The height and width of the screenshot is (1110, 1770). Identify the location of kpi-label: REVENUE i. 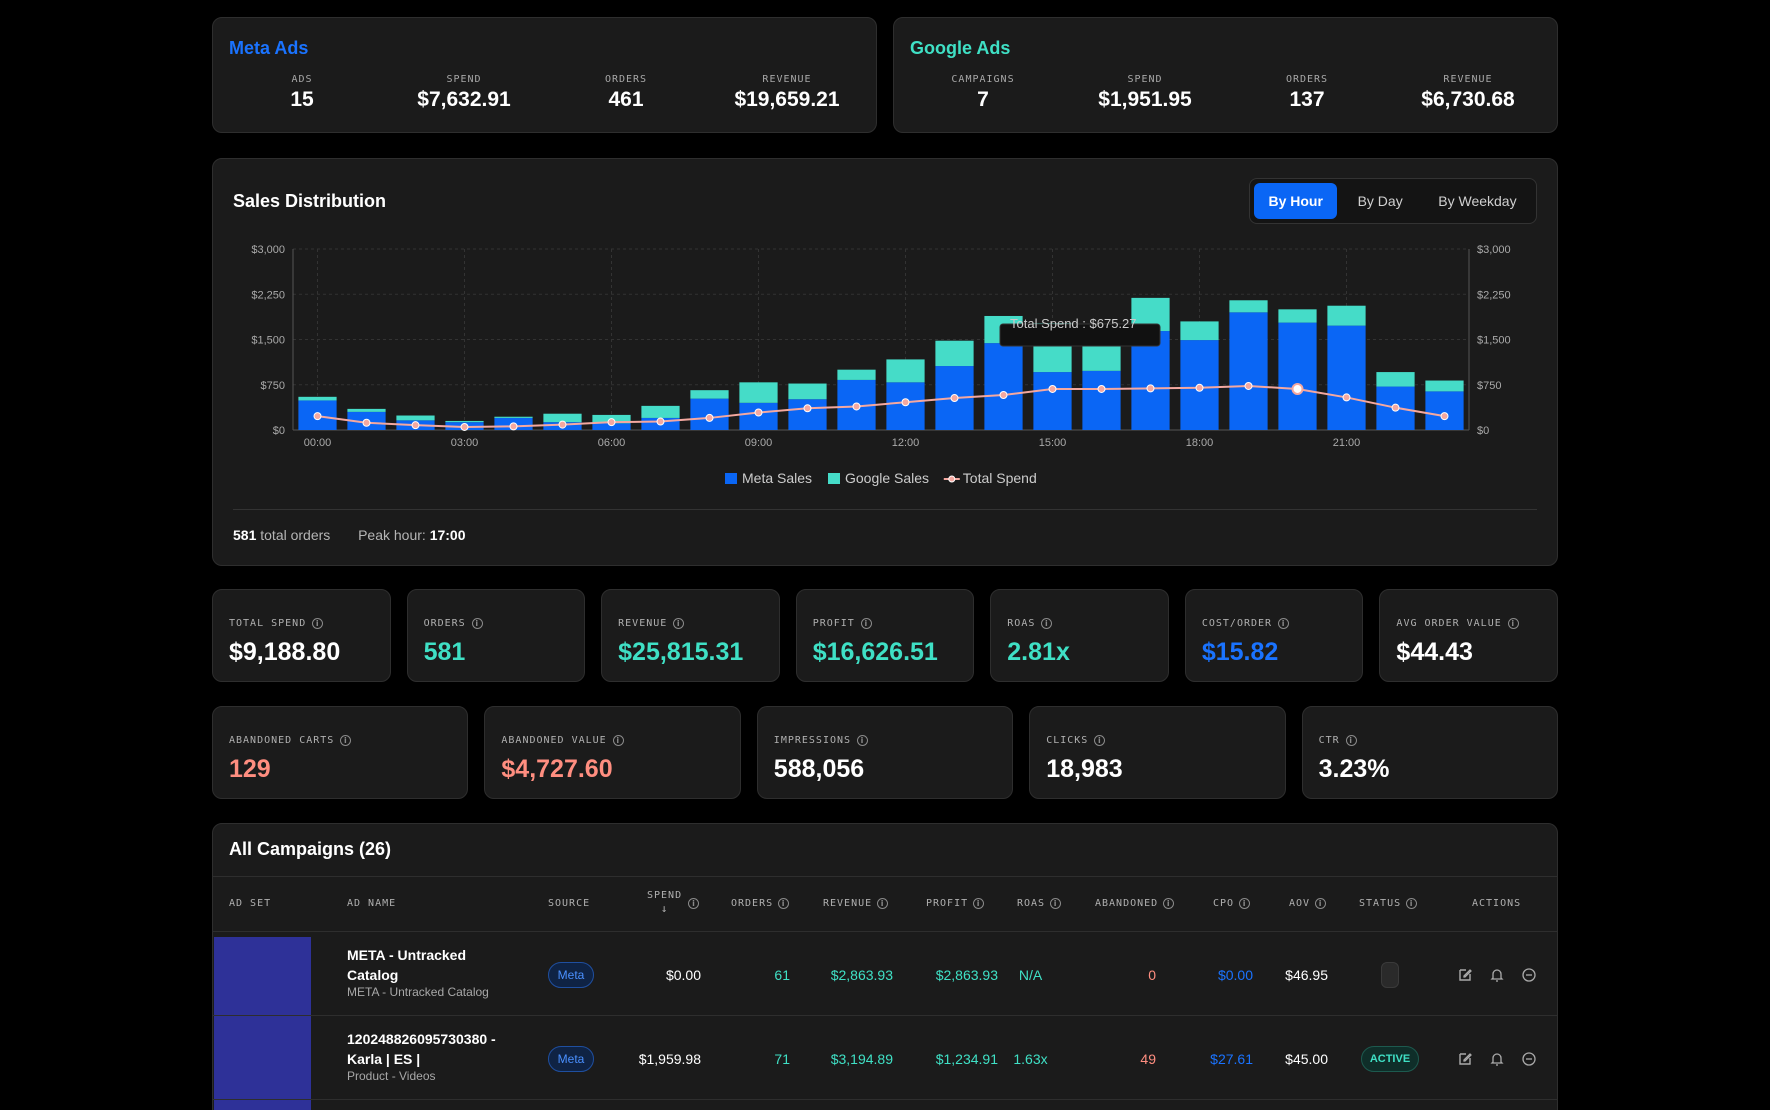
(651, 623).